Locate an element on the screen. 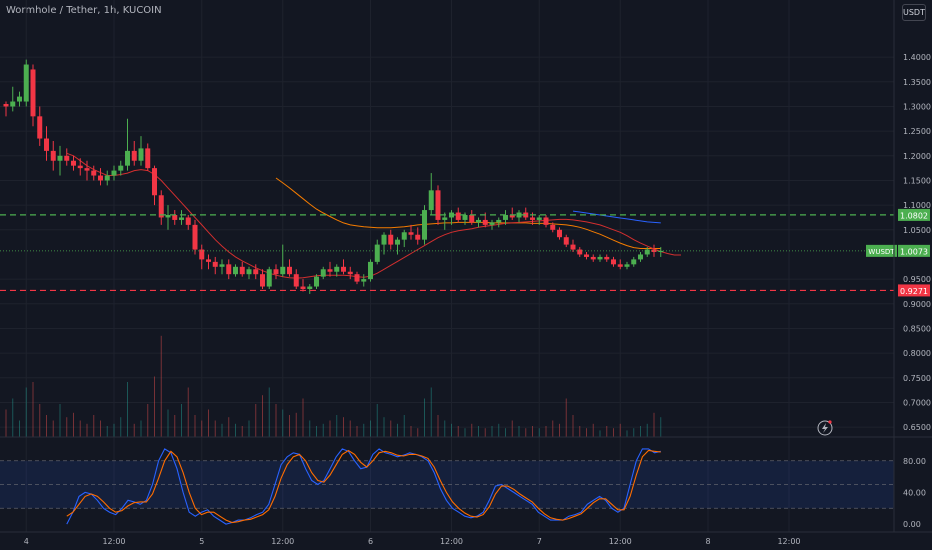 This screenshot has height=550, width=932. level-price-tag is located at coordinates (914, 290).